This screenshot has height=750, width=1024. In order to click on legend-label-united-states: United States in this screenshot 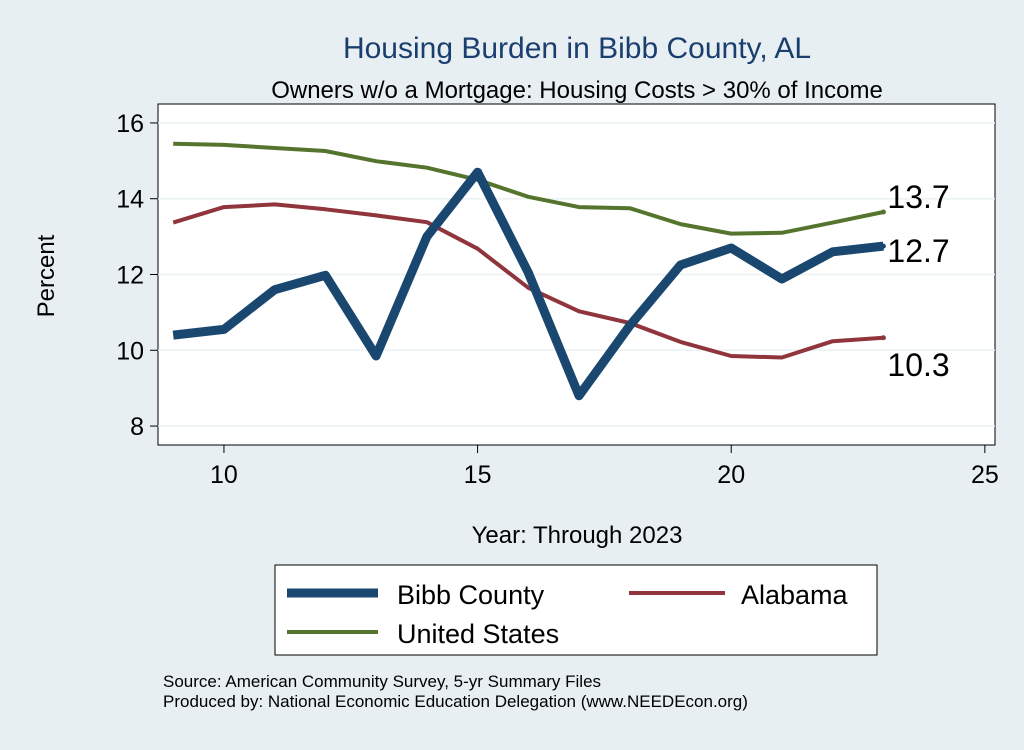, I will do `click(478, 634)`.